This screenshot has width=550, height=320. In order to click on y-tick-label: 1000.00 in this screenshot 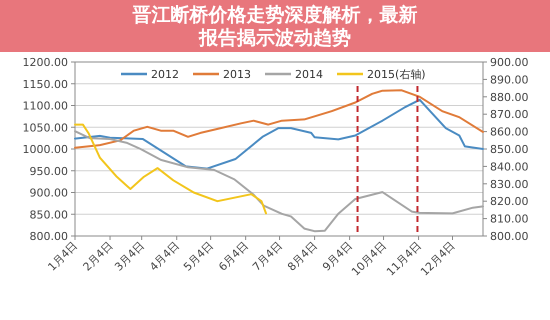, I will do `click(45, 149)`.